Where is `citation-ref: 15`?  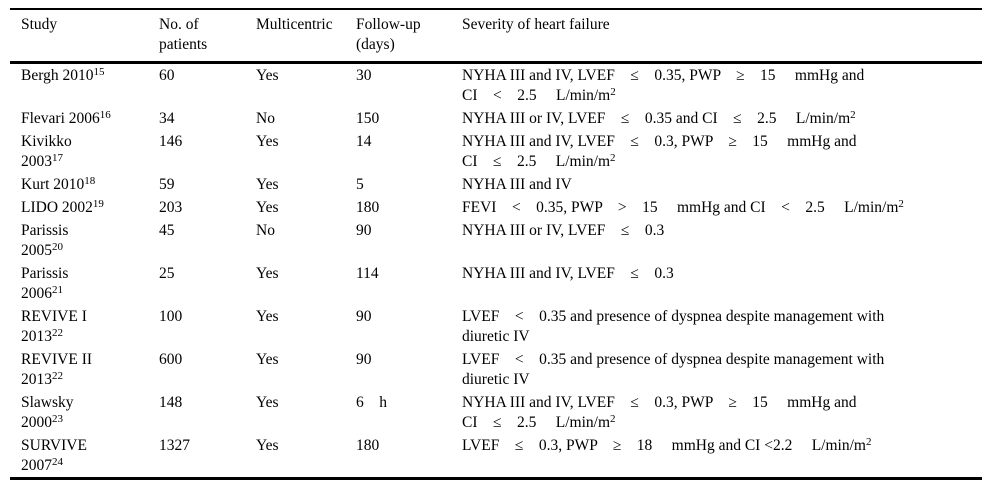
citation-ref: 15 is located at coordinates (99, 71).